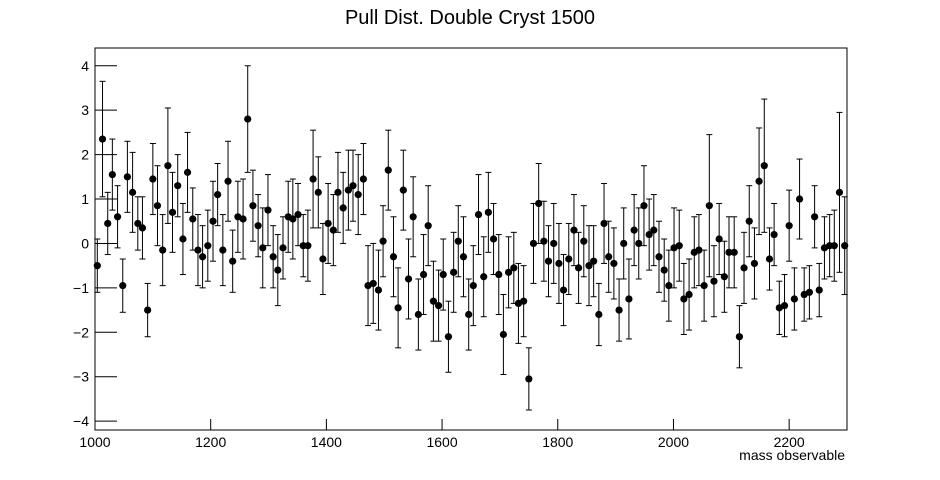 Image resolution: width=940 pixels, height=480 pixels. I want to click on chart-title: Pull Dist. Double Cryst 1500, so click(470, 18).